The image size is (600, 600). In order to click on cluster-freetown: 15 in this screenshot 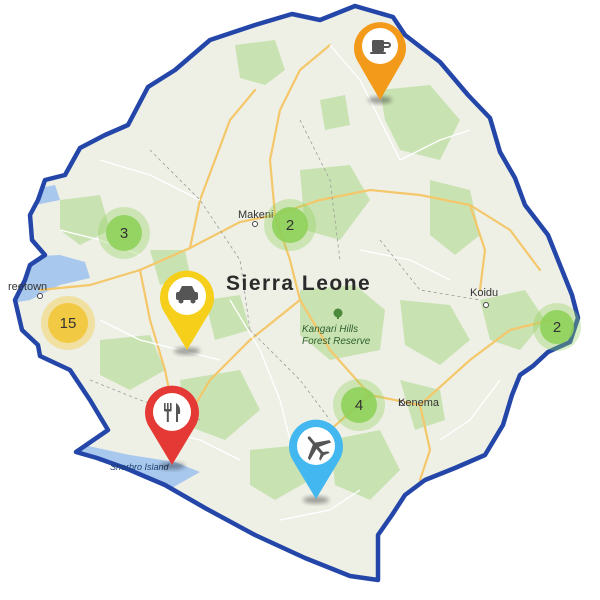, I will do `click(68, 323)`.